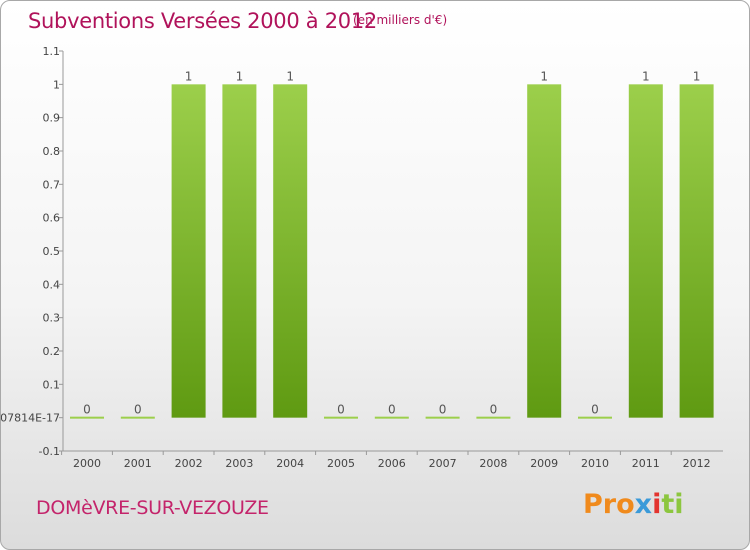 Image resolution: width=750 pixels, height=550 pixels. I want to click on commune-name: DOMèVRE-SUR-VEZOUZE, so click(152, 508).